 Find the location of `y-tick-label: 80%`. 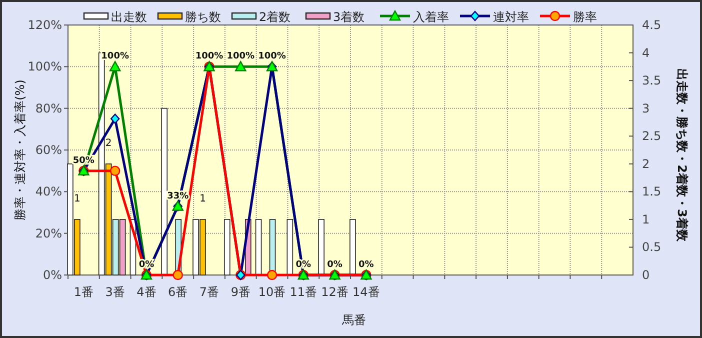

y-tick-label: 80% is located at coordinates (48, 108).